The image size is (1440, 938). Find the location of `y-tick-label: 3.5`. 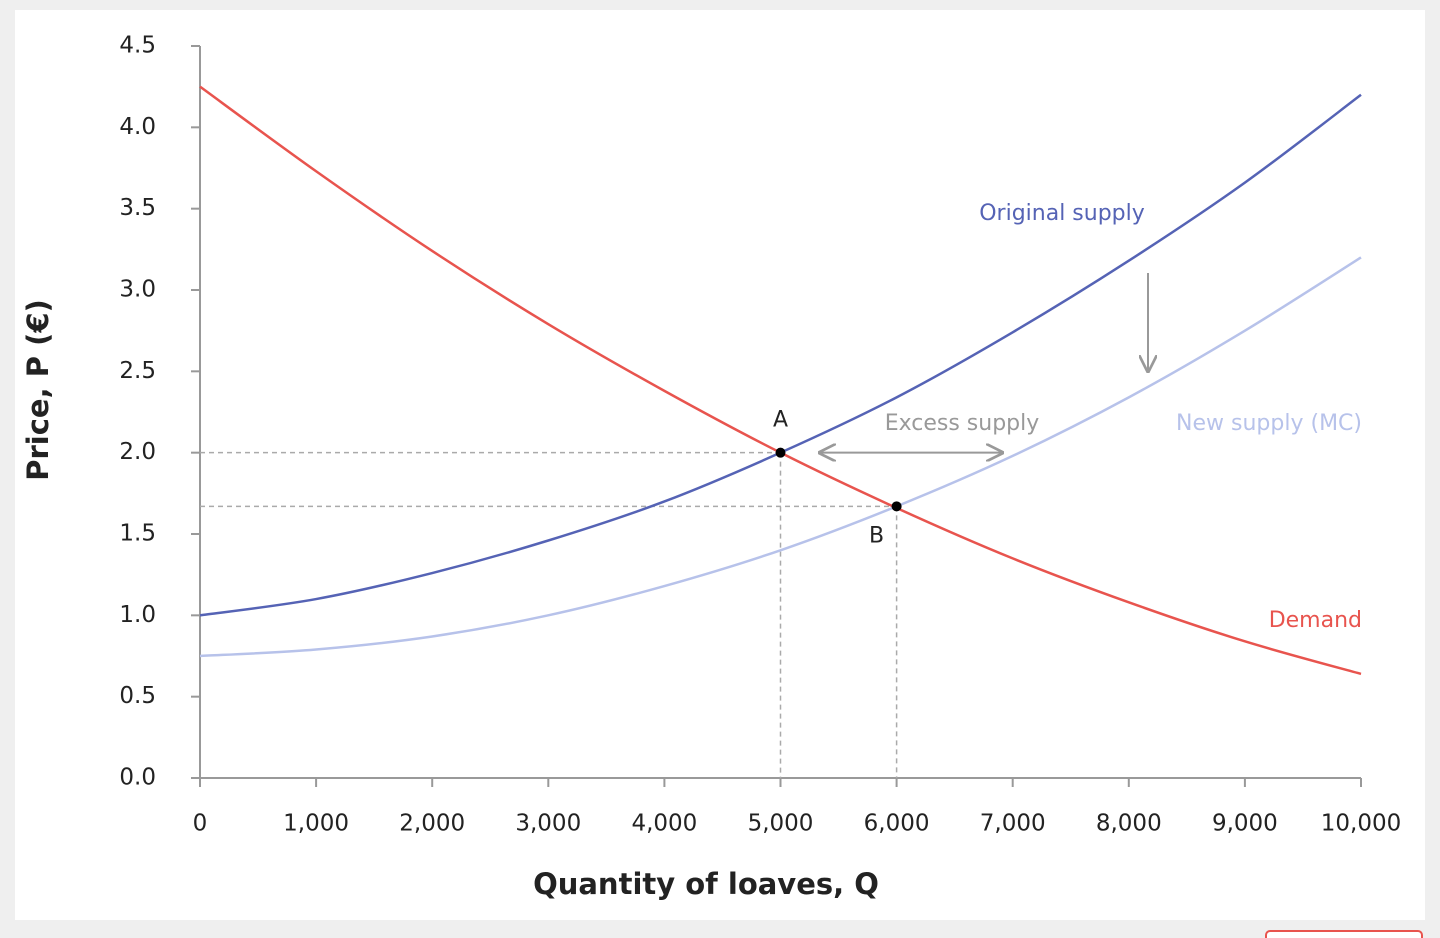

y-tick-label: 3.5 is located at coordinates (137, 208).